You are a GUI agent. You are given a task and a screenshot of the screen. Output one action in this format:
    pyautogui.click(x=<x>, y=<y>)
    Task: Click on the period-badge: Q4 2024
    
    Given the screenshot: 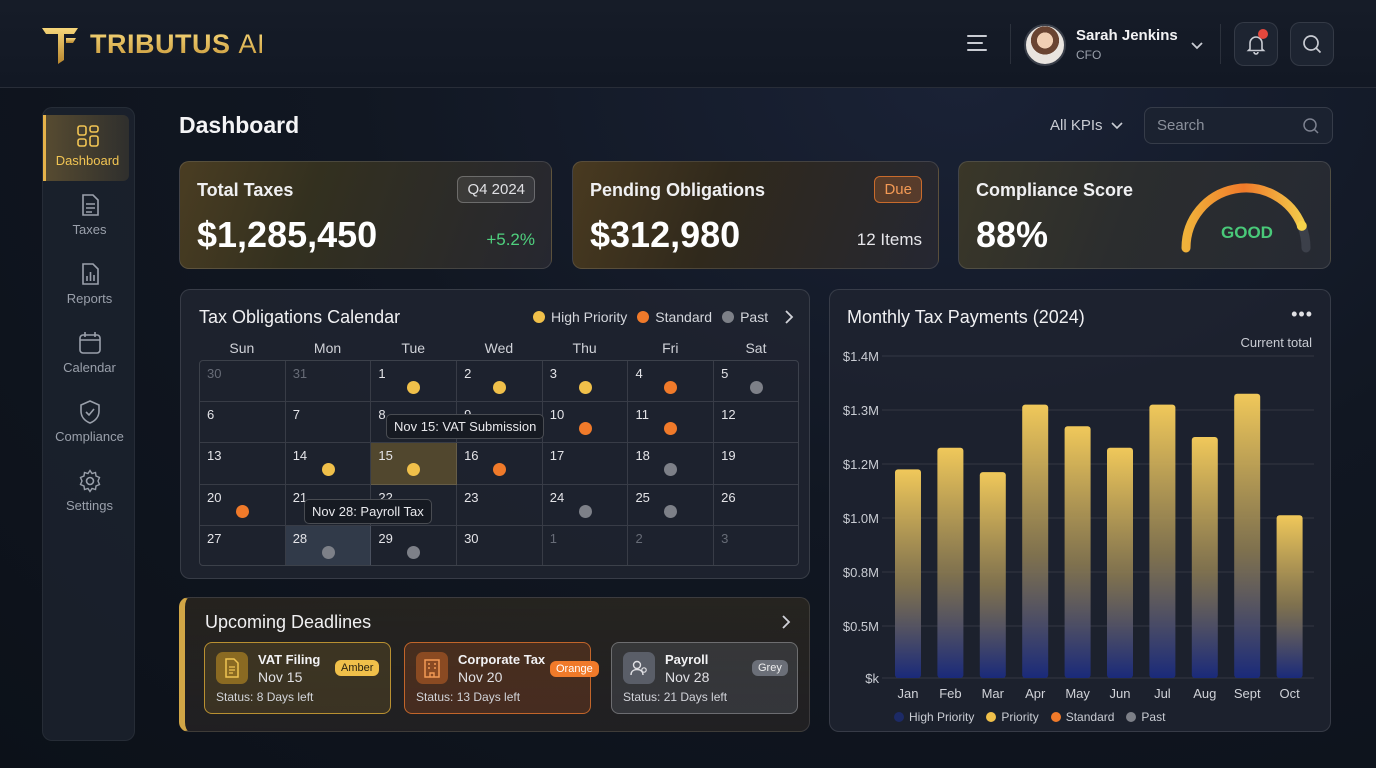 What is the action you would take?
    pyautogui.click(x=496, y=189)
    